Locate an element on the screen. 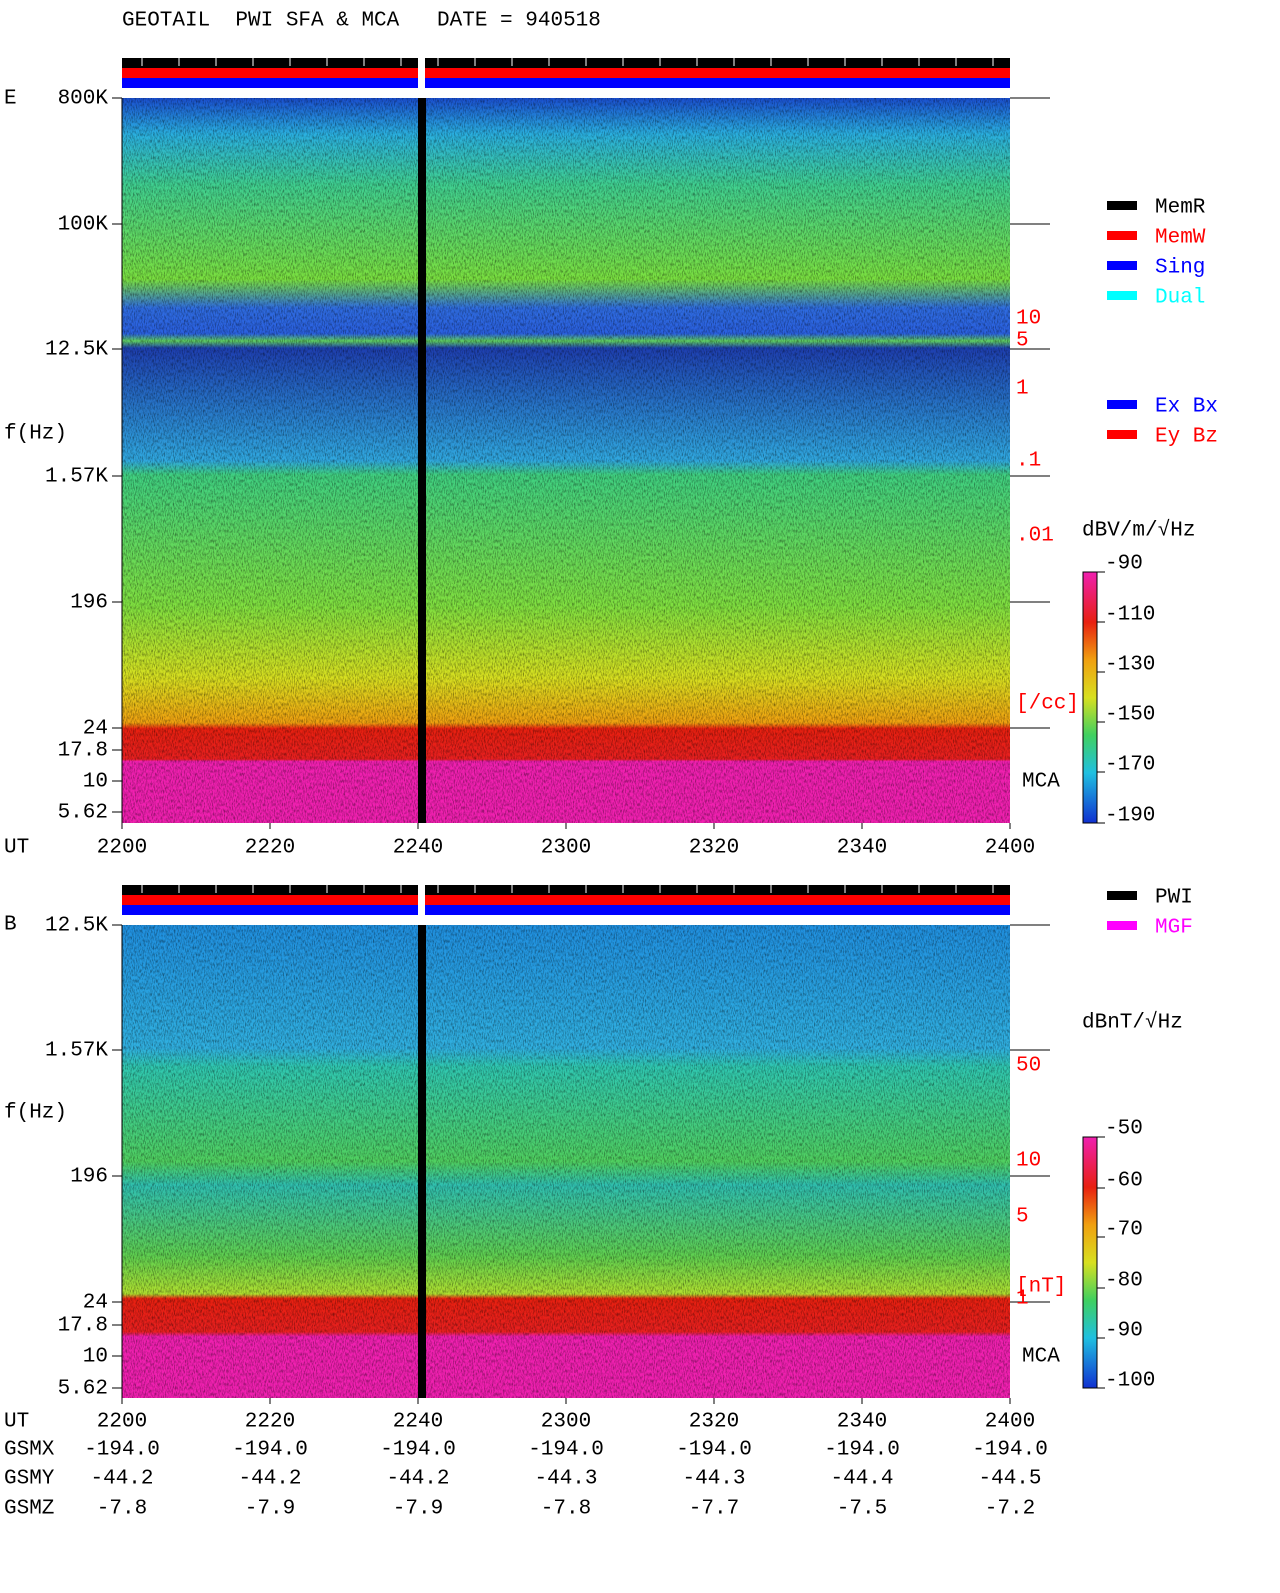 The height and width of the screenshot is (1593, 1280). legend-label: Ey Bz is located at coordinates (1186, 437).